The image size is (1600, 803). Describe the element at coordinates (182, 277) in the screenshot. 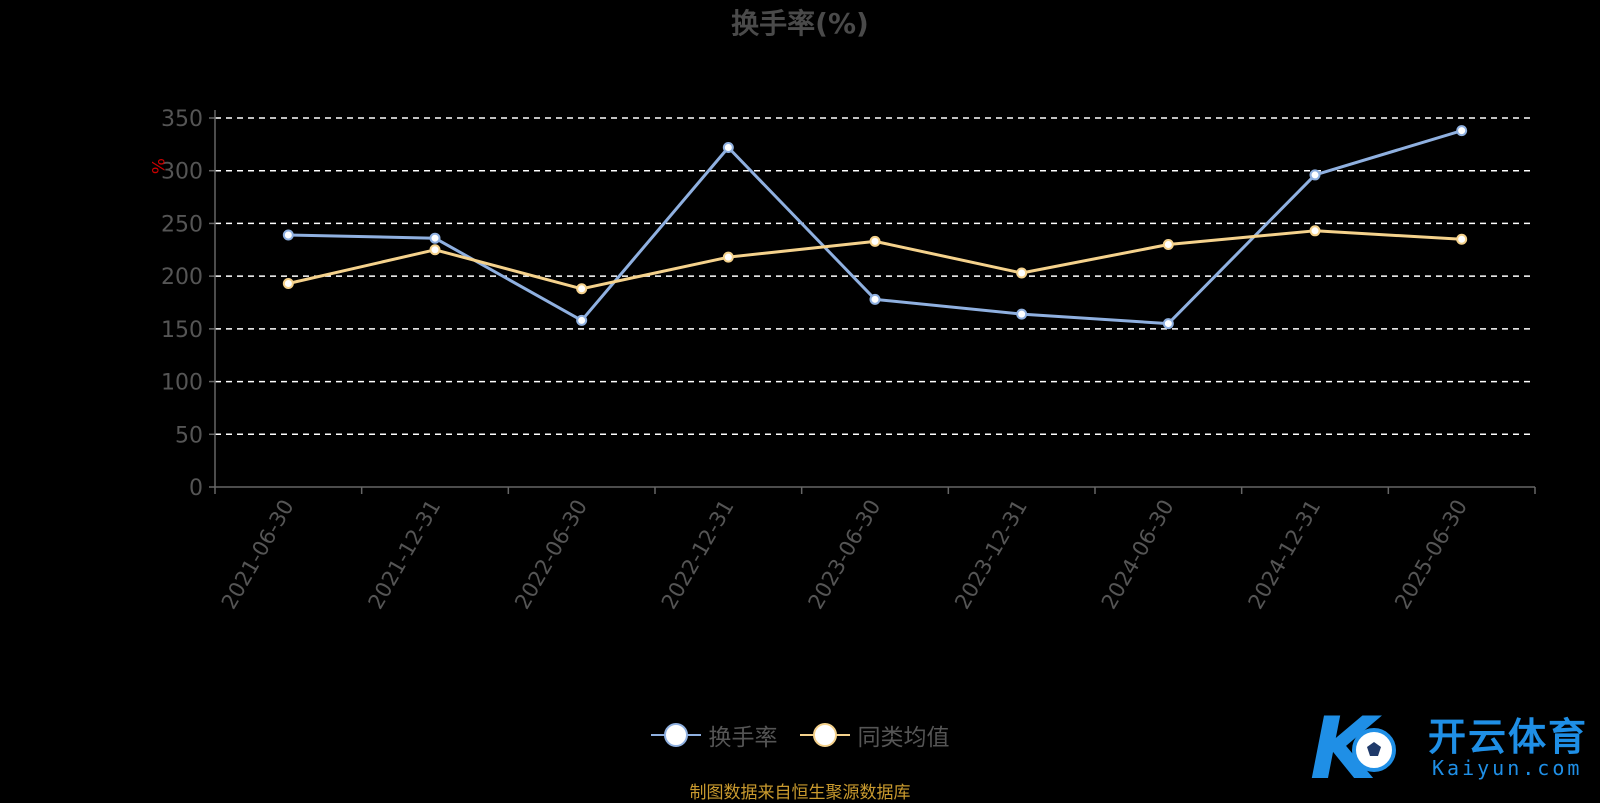

I see `y-tick-label: 200` at that location.